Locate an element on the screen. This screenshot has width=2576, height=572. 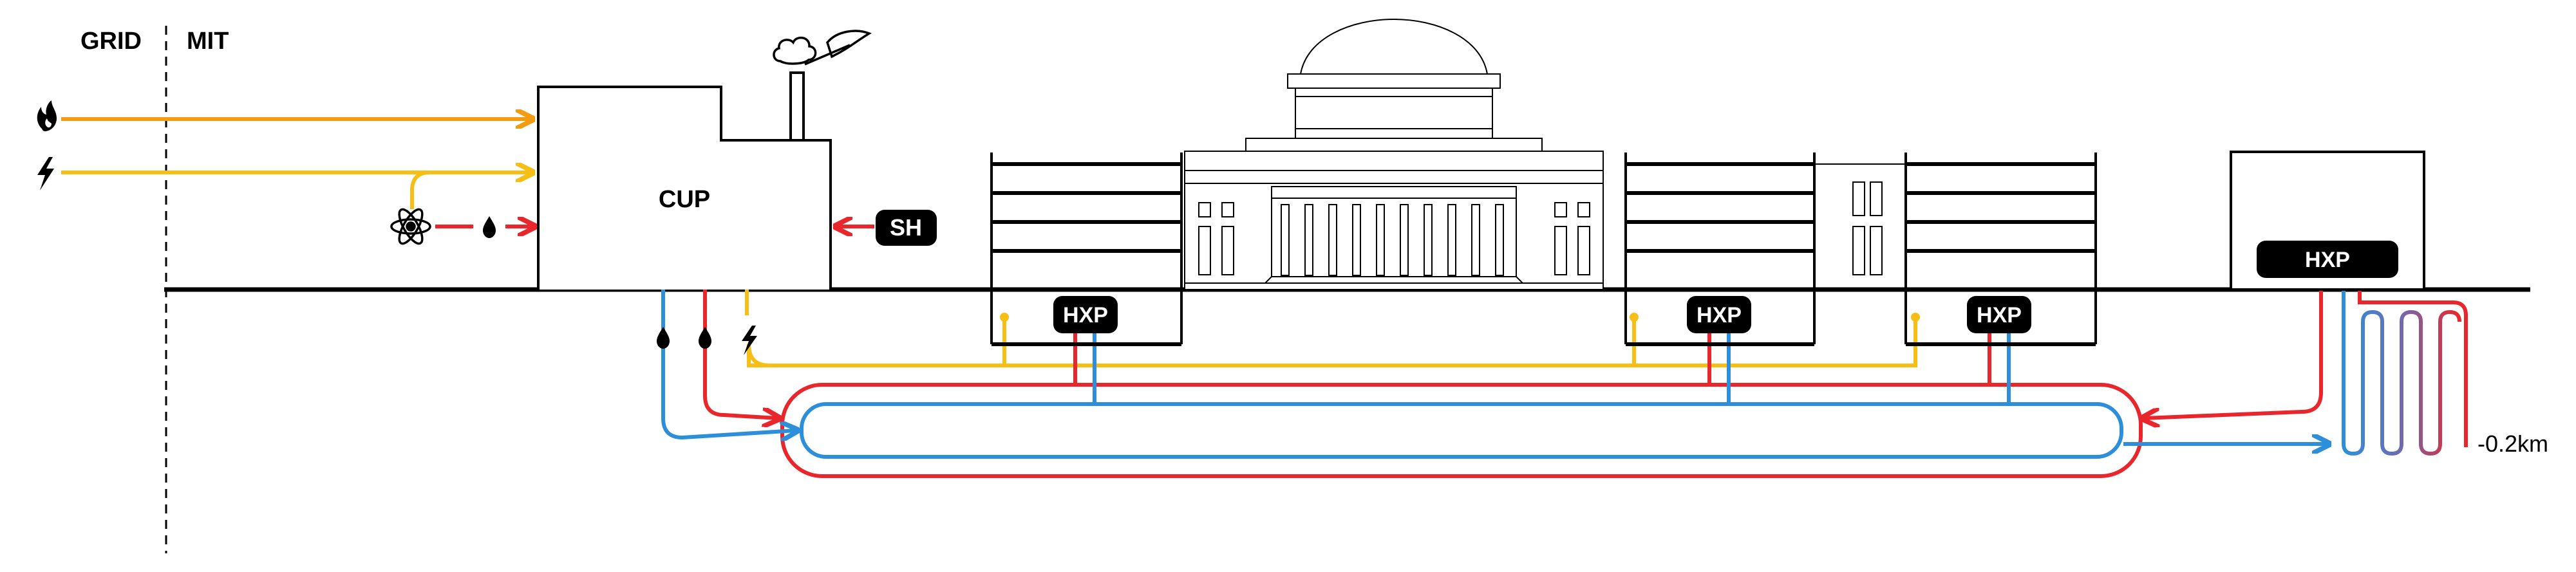
hot-water-loop is located at coordinates (1461, 430).